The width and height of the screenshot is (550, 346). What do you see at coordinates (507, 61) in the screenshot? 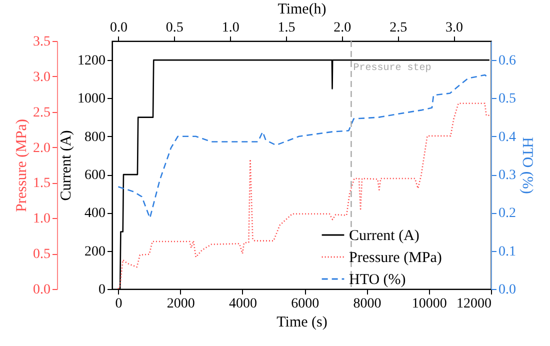
I see `y2-tick-label: 0.6` at bounding box center [507, 61].